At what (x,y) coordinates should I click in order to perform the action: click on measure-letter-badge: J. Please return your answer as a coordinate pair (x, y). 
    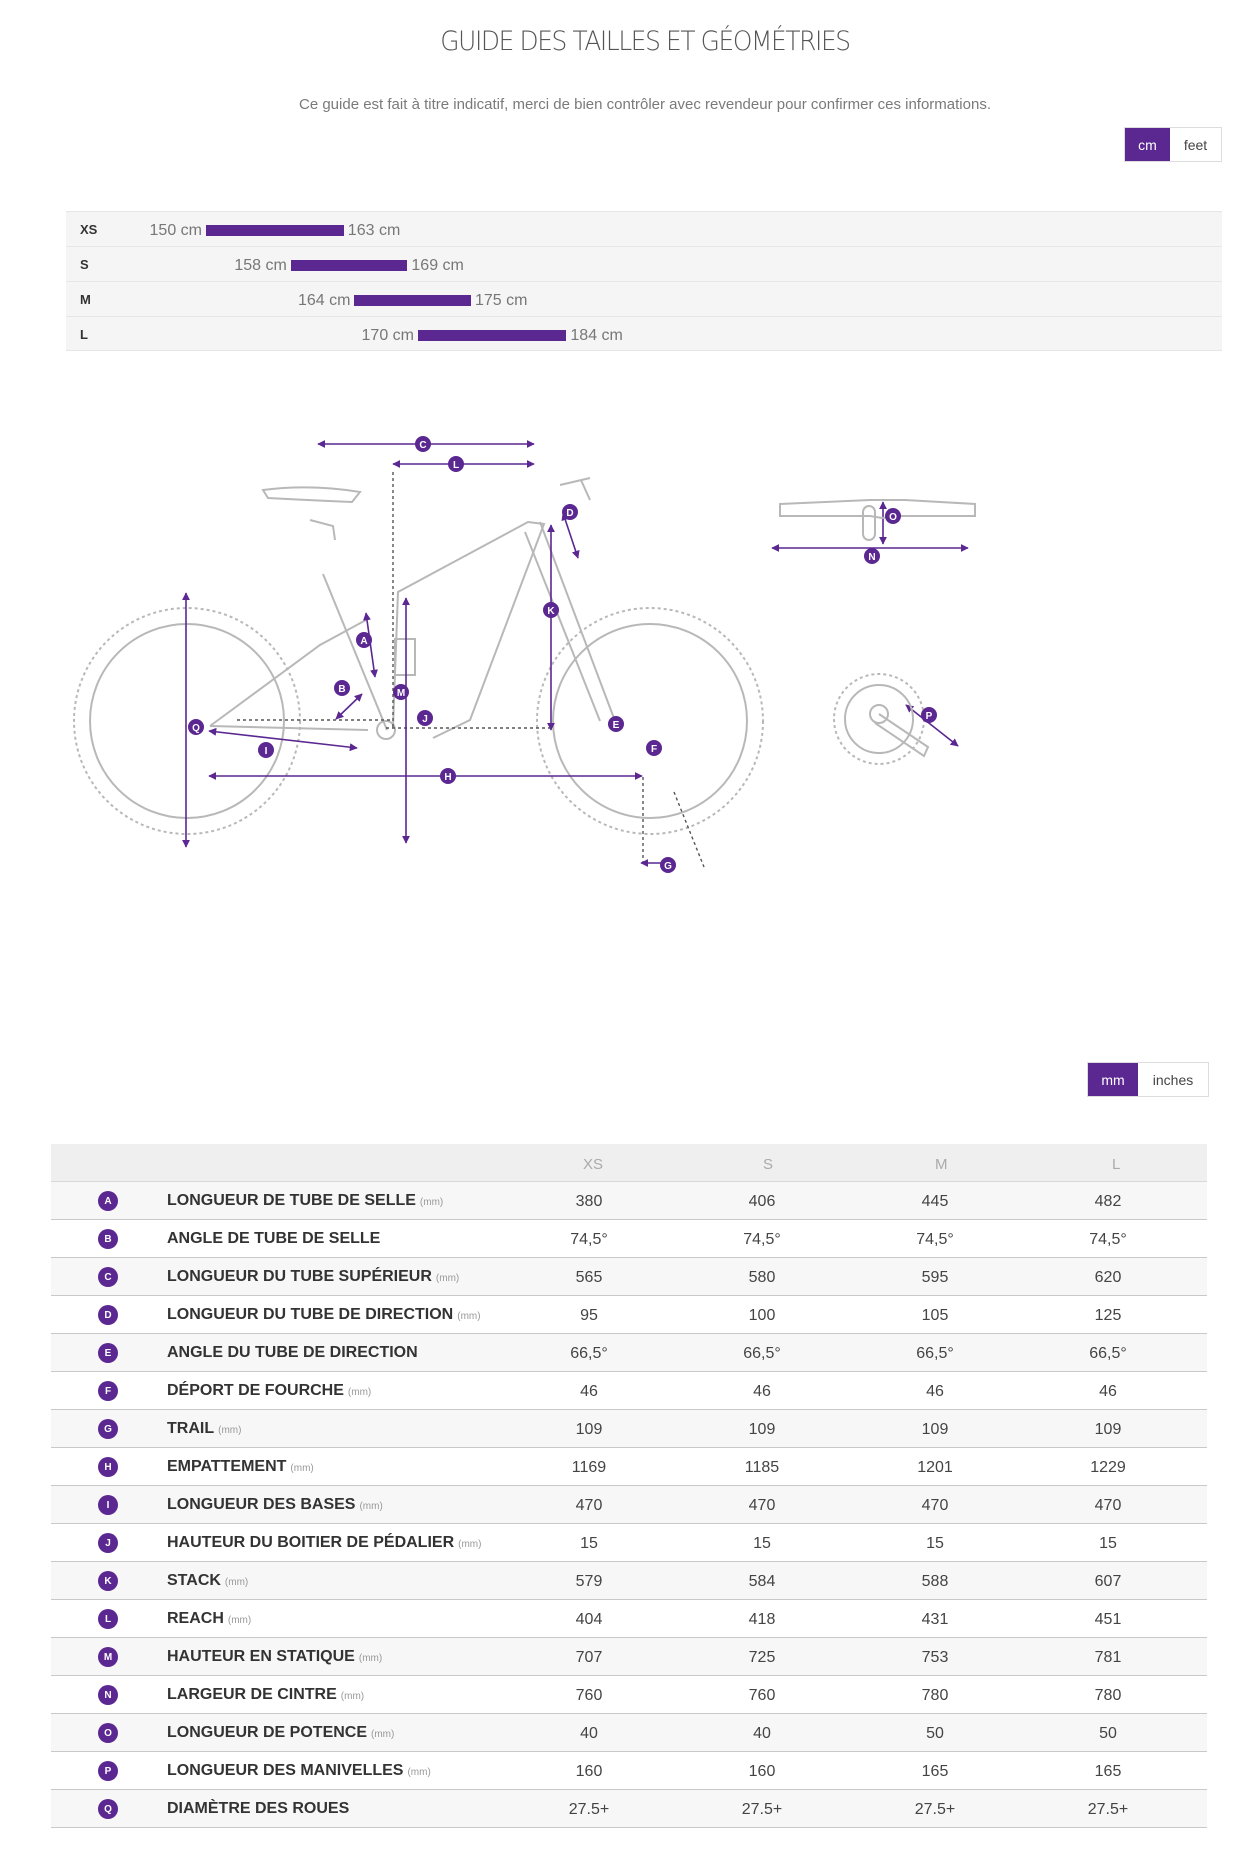
    Looking at the image, I should click on (108, 1543).